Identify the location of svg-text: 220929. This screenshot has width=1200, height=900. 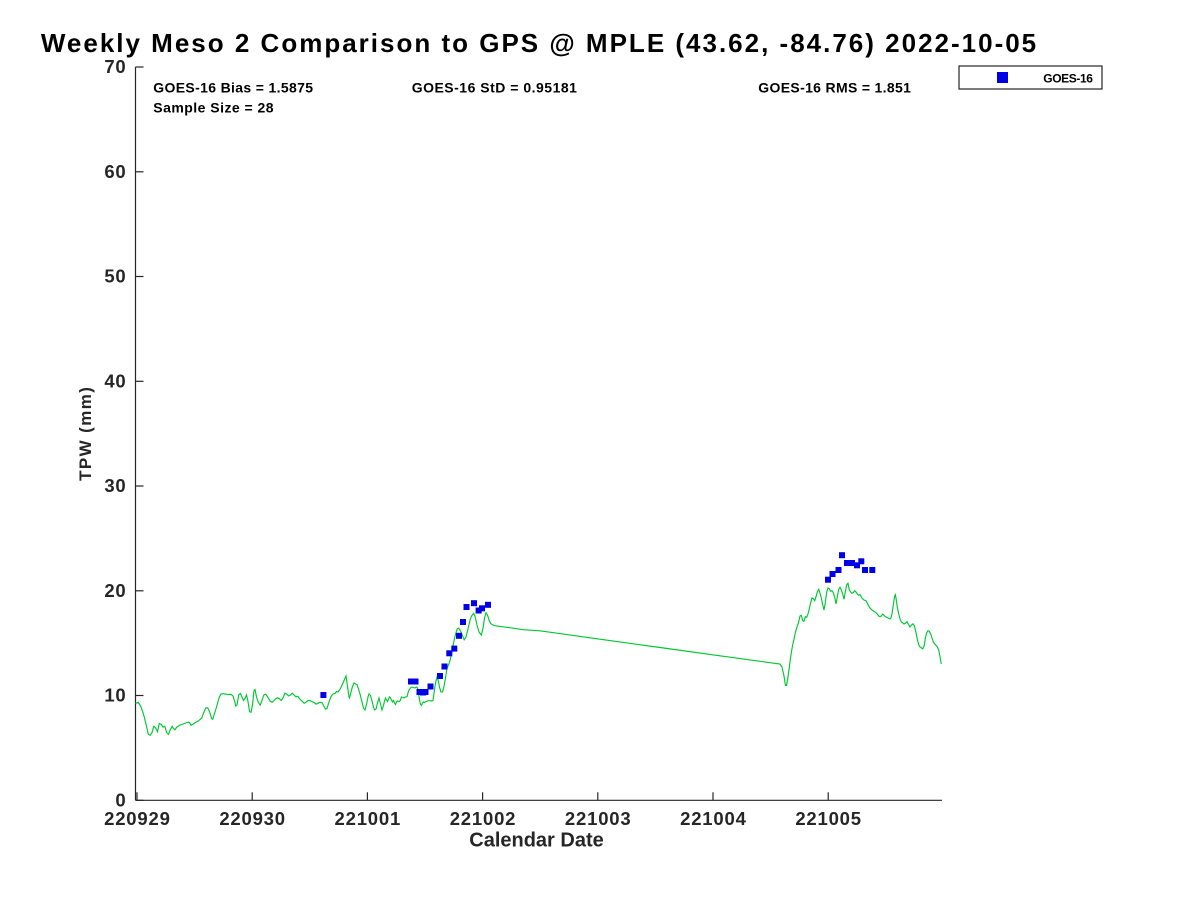
(137, 818).